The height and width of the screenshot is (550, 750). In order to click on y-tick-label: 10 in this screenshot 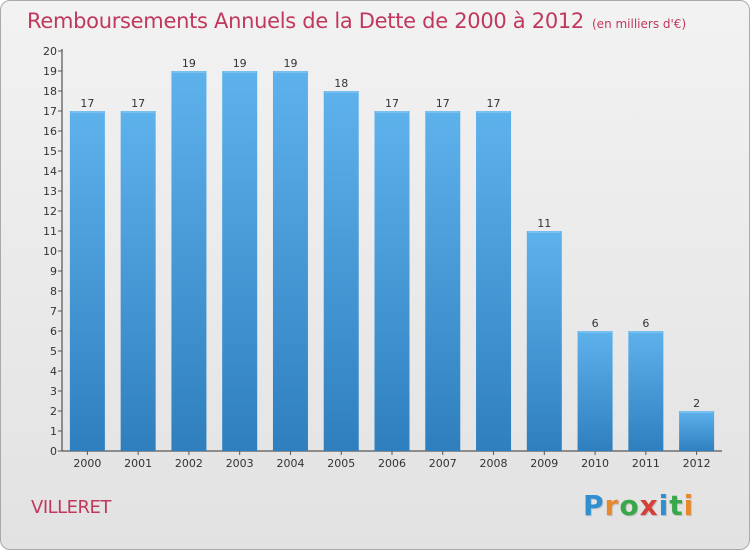, I will do `click(50, 251)`.